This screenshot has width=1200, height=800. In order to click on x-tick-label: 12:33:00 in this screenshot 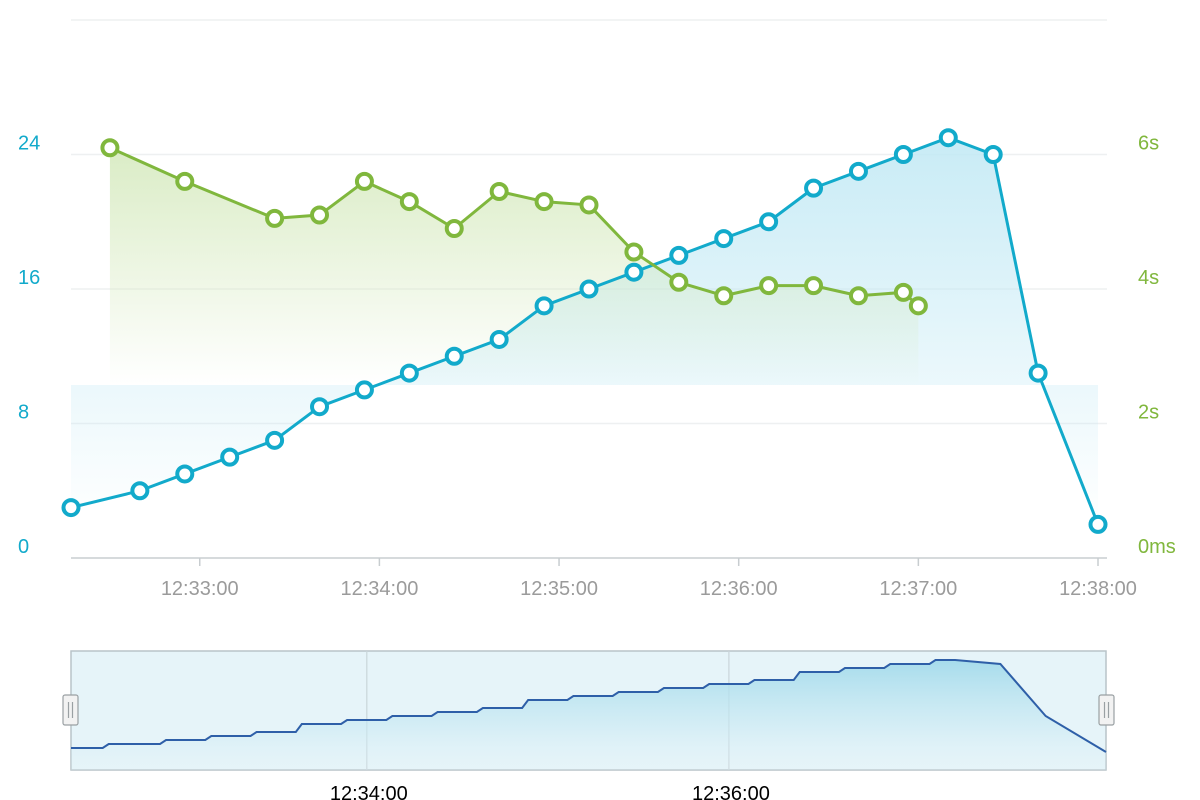, I will do `click(200, 589)`.